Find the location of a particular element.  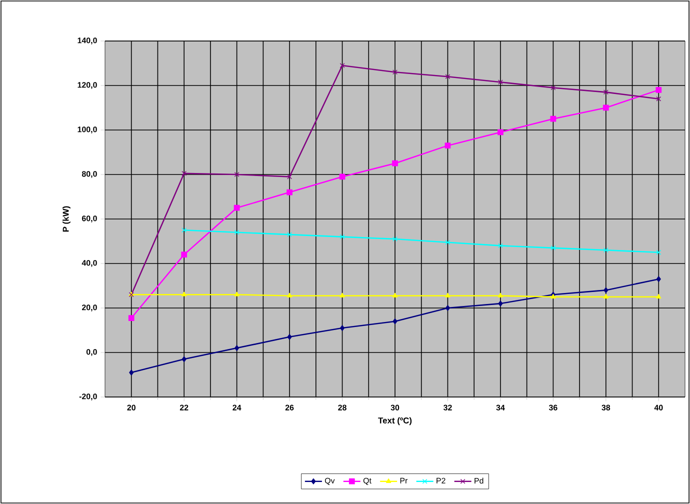

x-axis-title: Text (ºC) is located at coordinates (395, 421).